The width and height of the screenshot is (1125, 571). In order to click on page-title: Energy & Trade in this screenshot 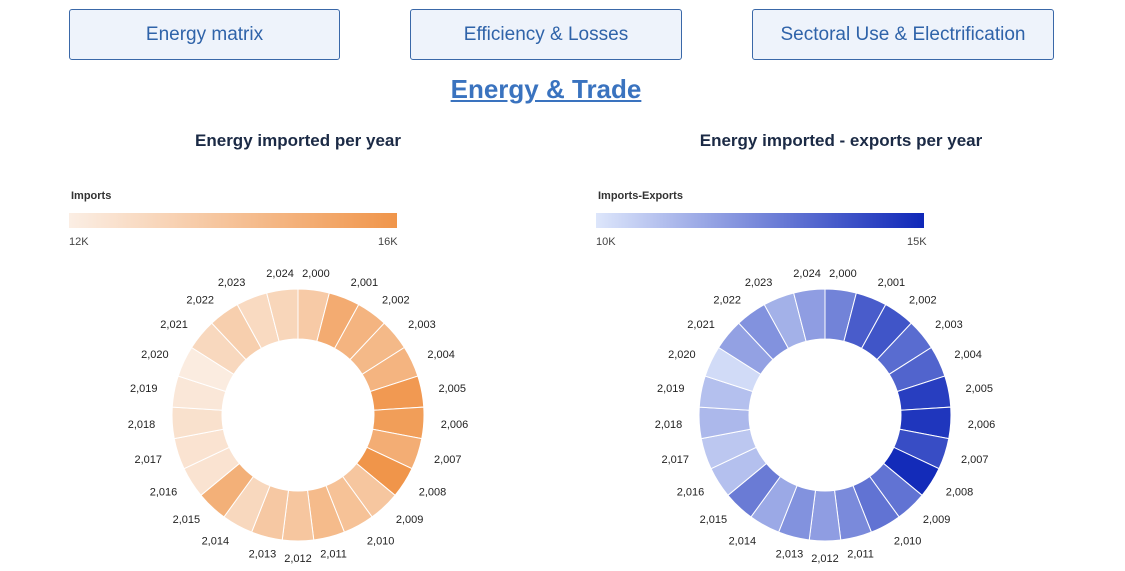, I will do `click(546, 89)`.